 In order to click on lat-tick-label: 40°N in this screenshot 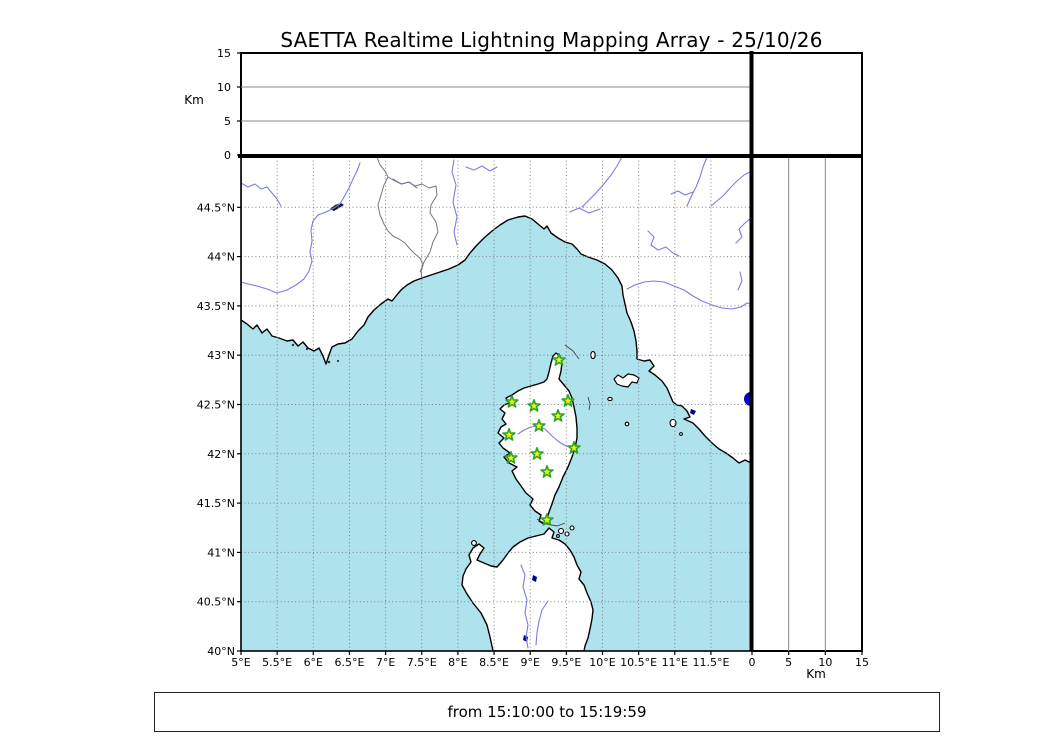, I will do `click(221, 651)`.